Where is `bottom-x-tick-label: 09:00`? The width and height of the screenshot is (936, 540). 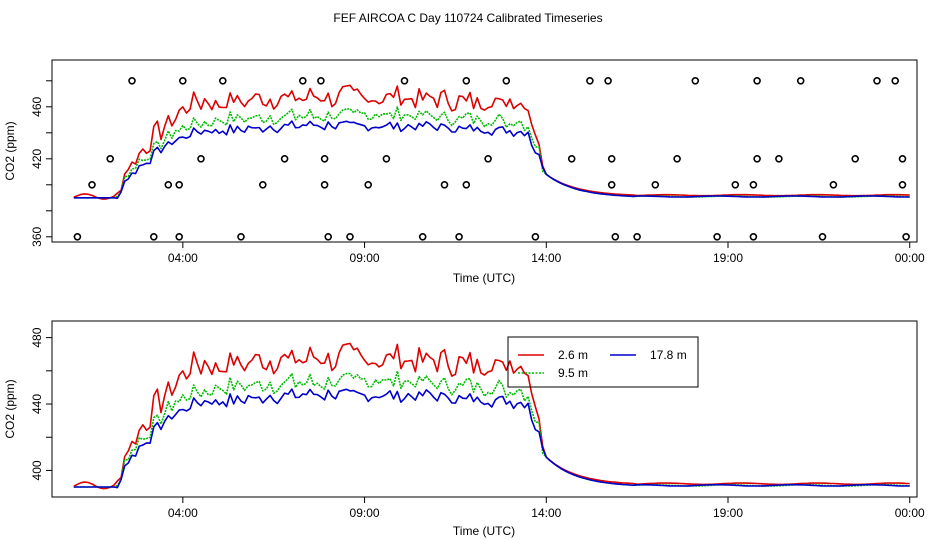
bottom-x-tick-label: 09:00 is located at coordinates (365, 513).